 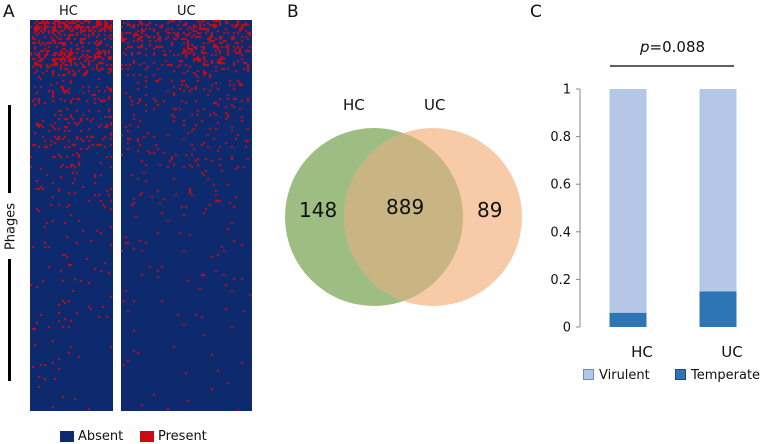 I want to click on present-legend-swatch, so click(x=147, y=436).